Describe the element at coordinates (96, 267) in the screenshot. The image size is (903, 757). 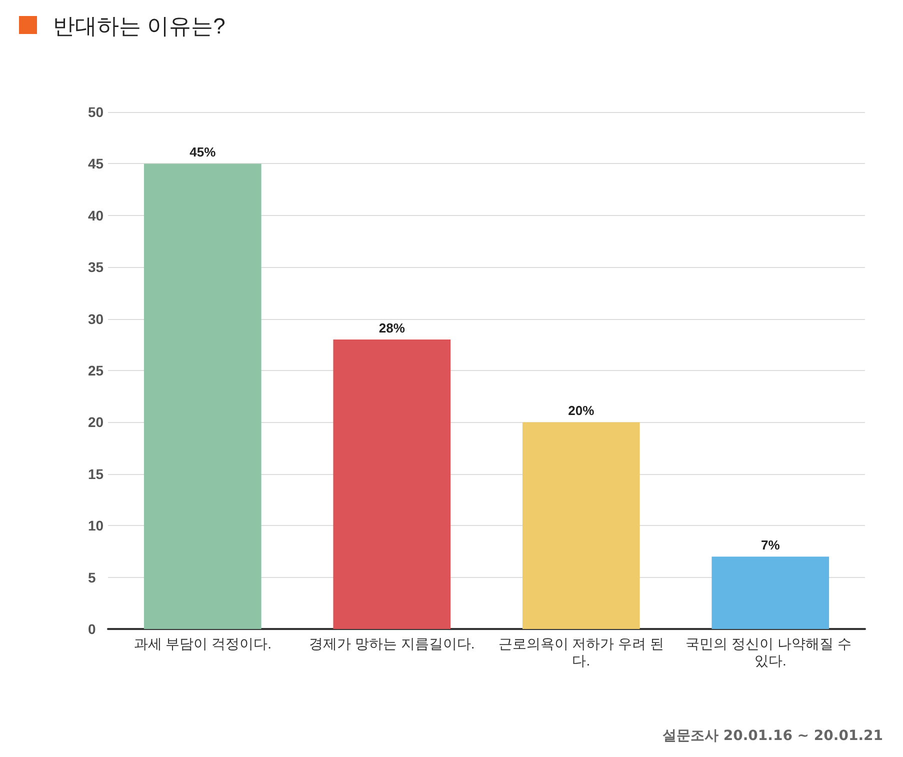
I see `y-tick-label: 35` at that location.